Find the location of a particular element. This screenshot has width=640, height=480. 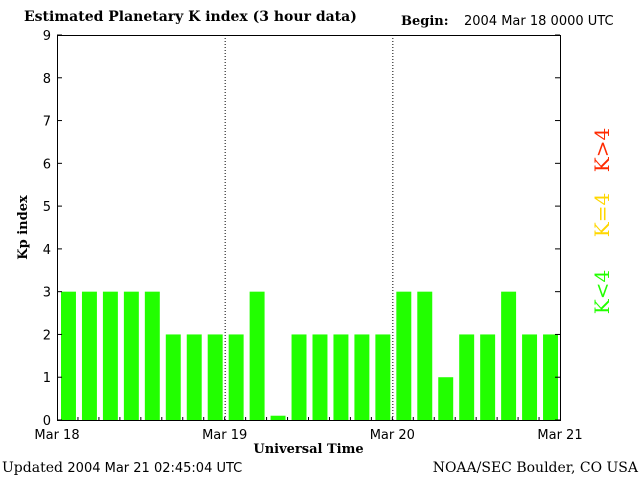

updated-line: Updated 2004 Mar 21 02:45:04 UTC is located at coordinates (122, 468).